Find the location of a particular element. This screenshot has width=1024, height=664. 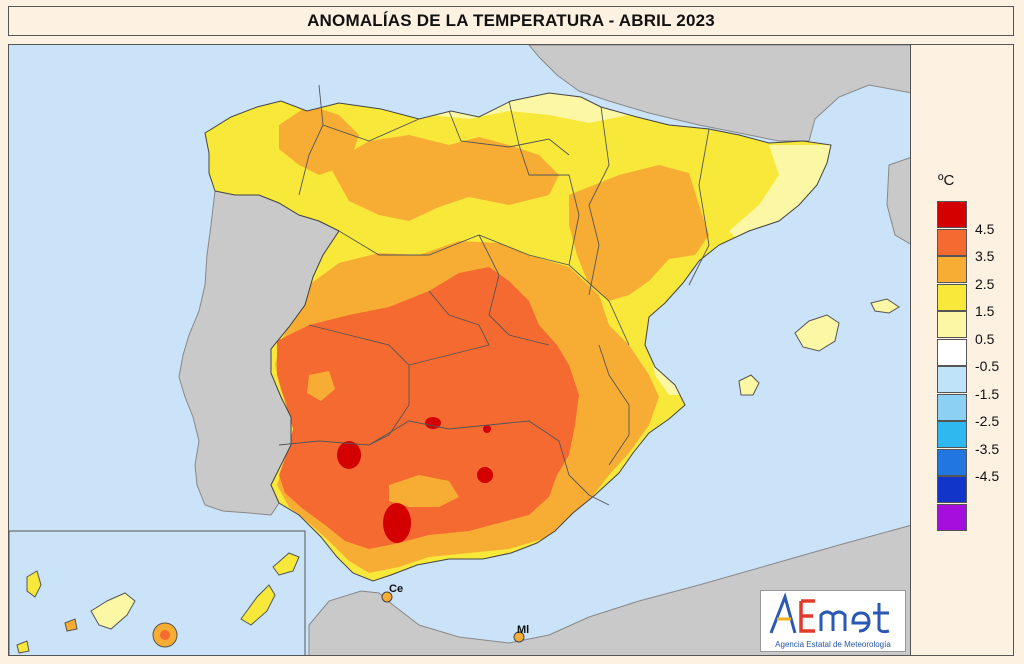

france-landmass is located at coordinates (719, 93).